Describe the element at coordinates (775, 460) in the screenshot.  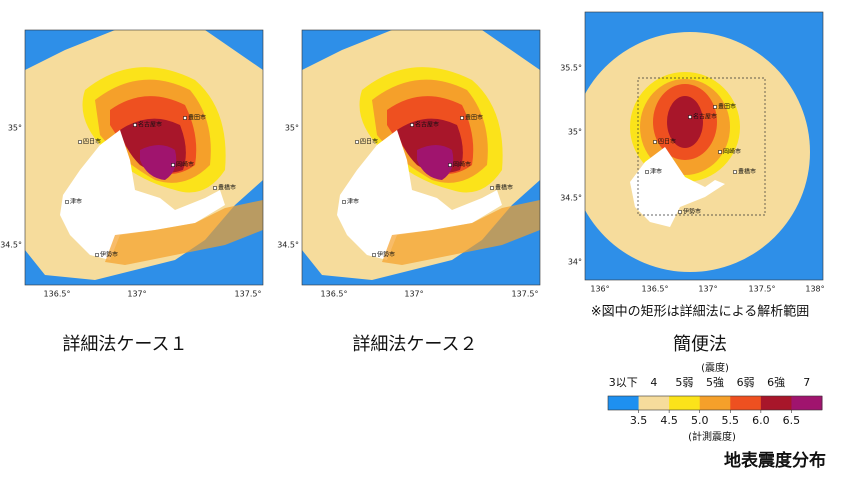
I see `figure-title: 地表震度分布` at that location.